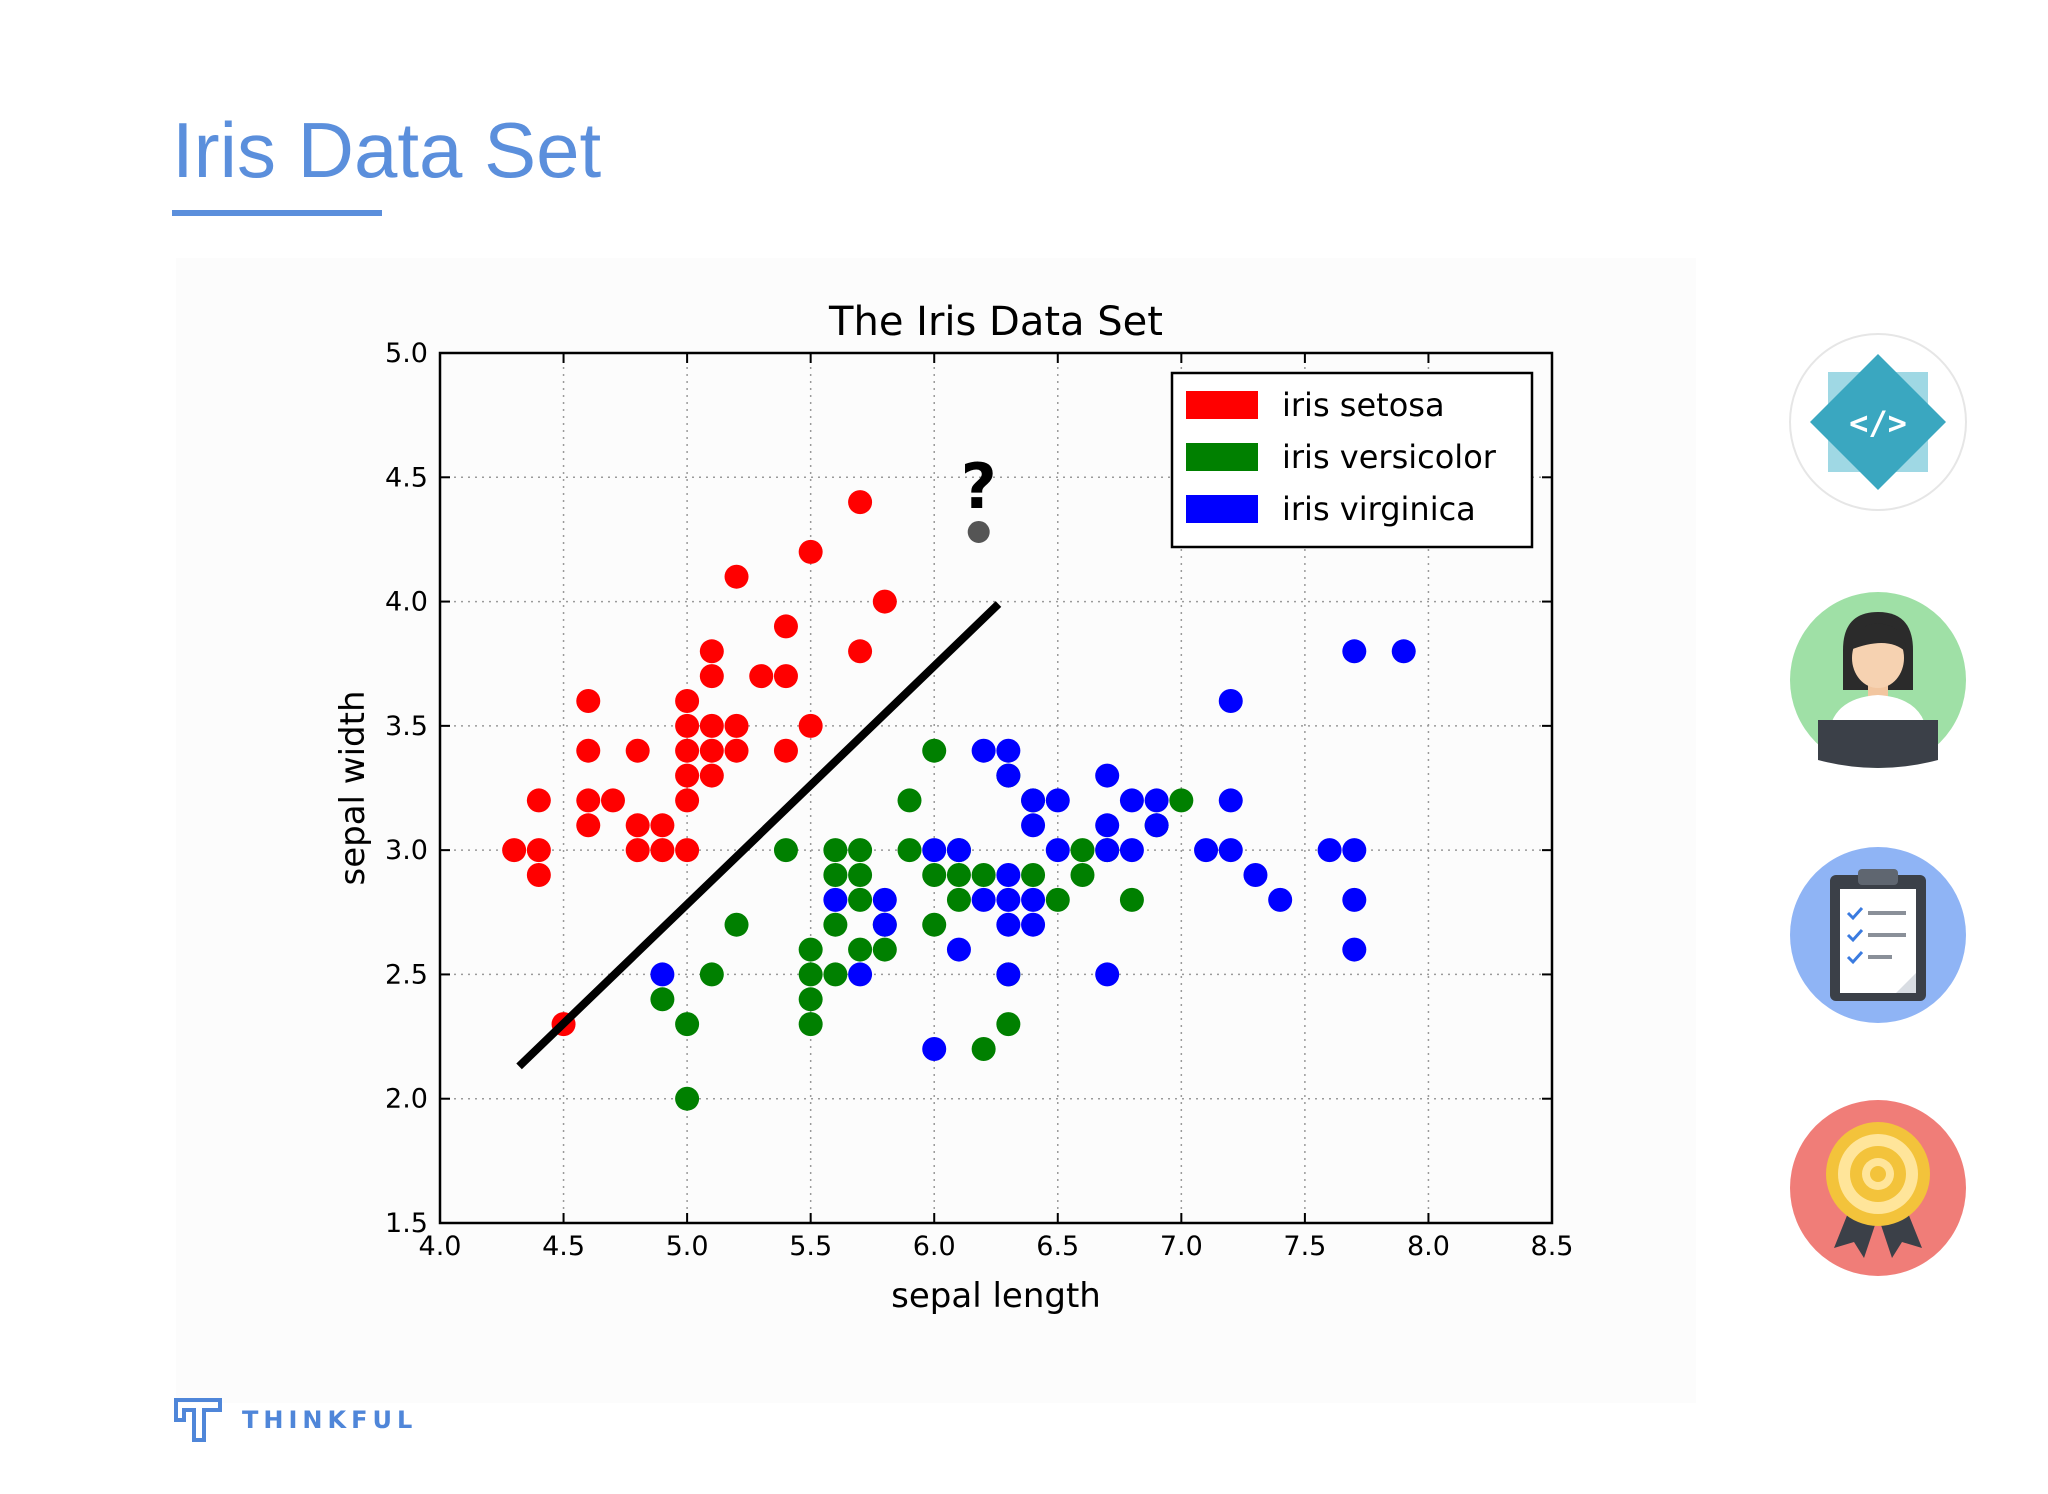 The image size is (2048, 1494). What do you see at coordinates (440, 1246) in the screenshot?
I see `x-tick-label: 4.0` at bounding box center [440, 1246].